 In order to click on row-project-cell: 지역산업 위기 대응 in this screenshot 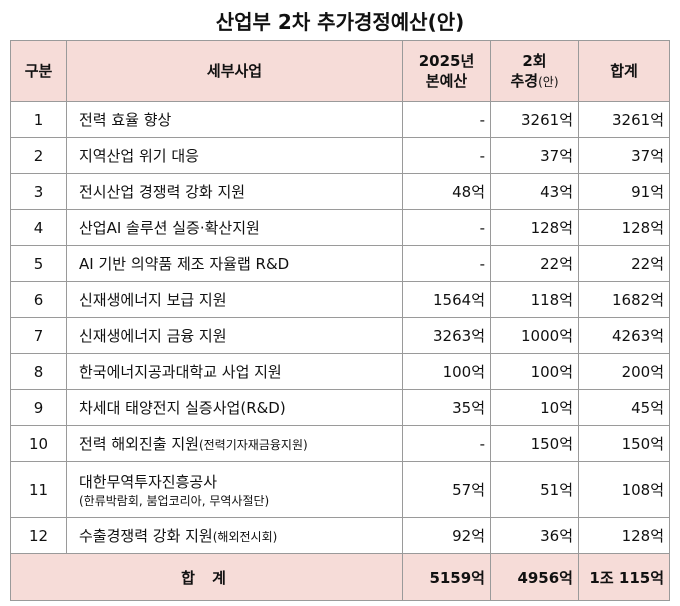, I will do `click(234, 155)`.